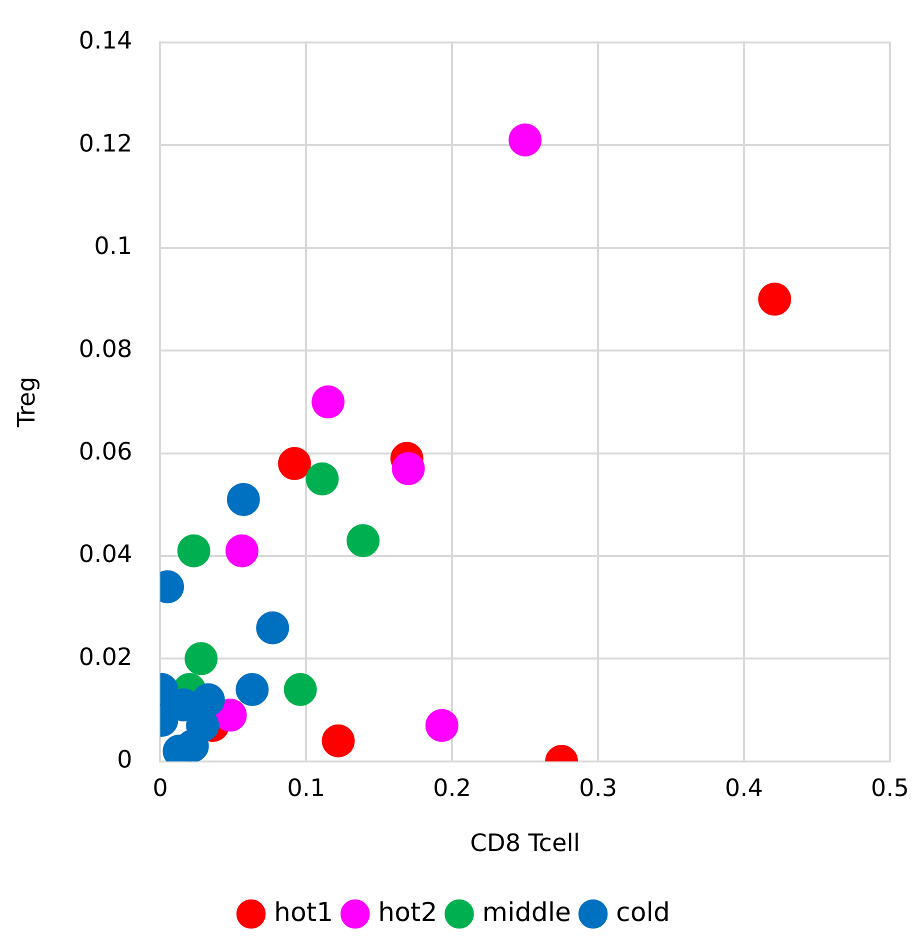 This screenshot has height=942, width=923. Describe the element at coordinates (889, 788) in the screenshot. I see `x-tick-label: 0.5` at that location.